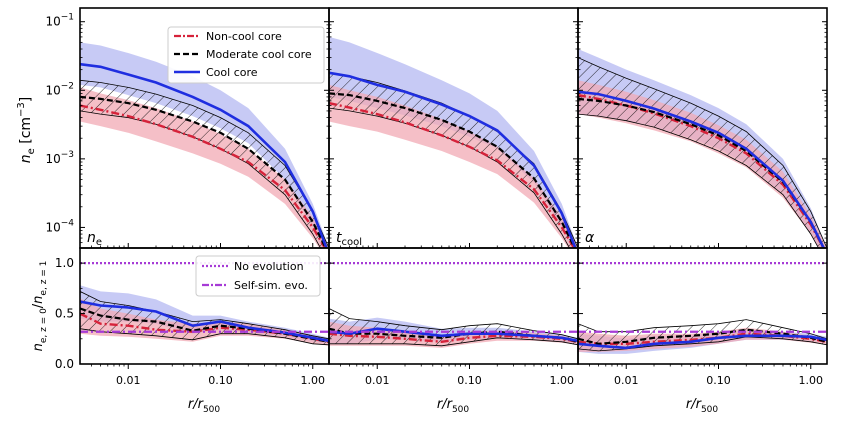 The width and height of the screenshot is (847, 424). What do you see at coordinates (349, 239) in the screenshot?
I see `panel-label-tcool: tcool` at bounding box center [349, 239].